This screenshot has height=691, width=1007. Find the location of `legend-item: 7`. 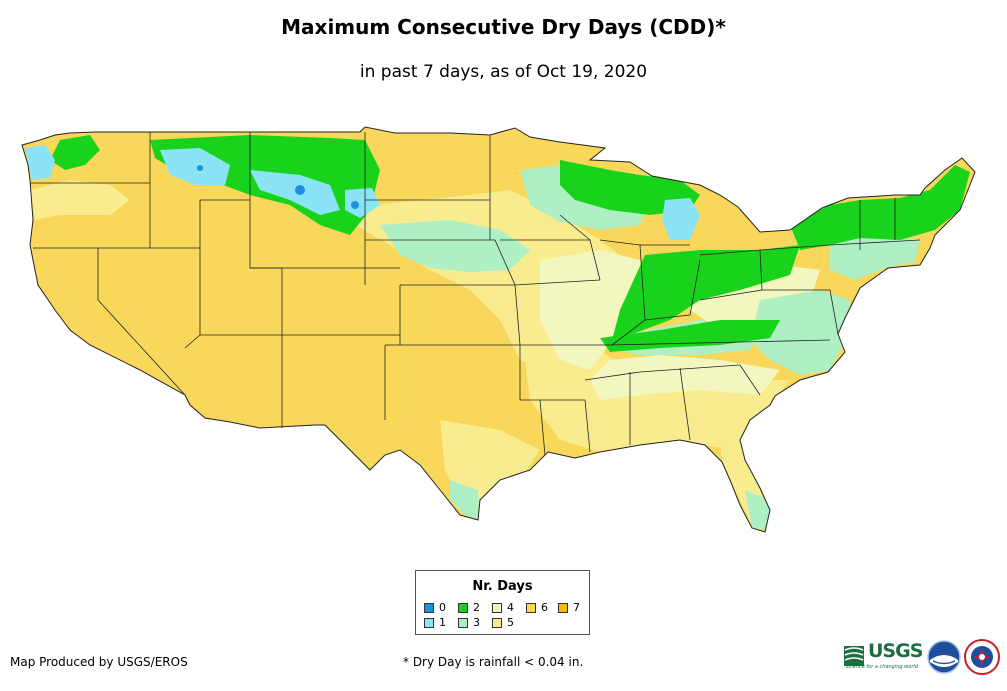

legend-item: 7 is located at coordinates (569, 608).